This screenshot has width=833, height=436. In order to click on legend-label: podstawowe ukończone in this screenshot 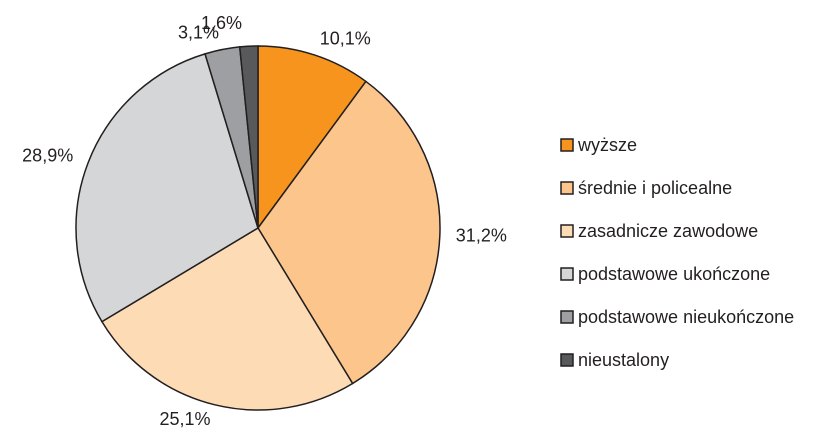, I will do `click(674, 274)`.